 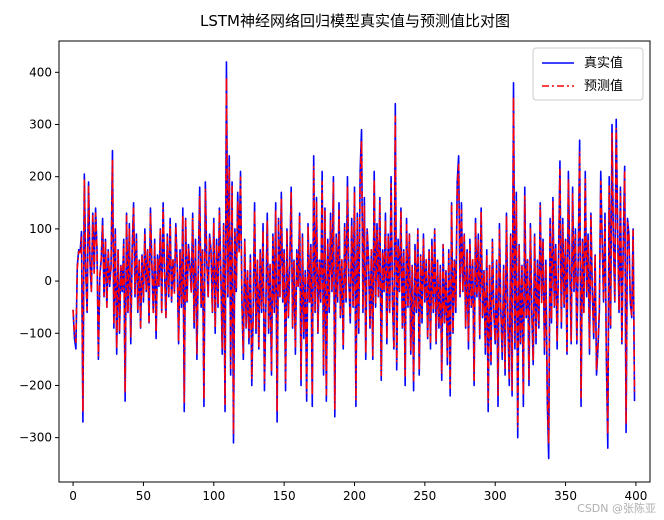 I want to click on y-tick-label: 200, so click(x=40, y=177).